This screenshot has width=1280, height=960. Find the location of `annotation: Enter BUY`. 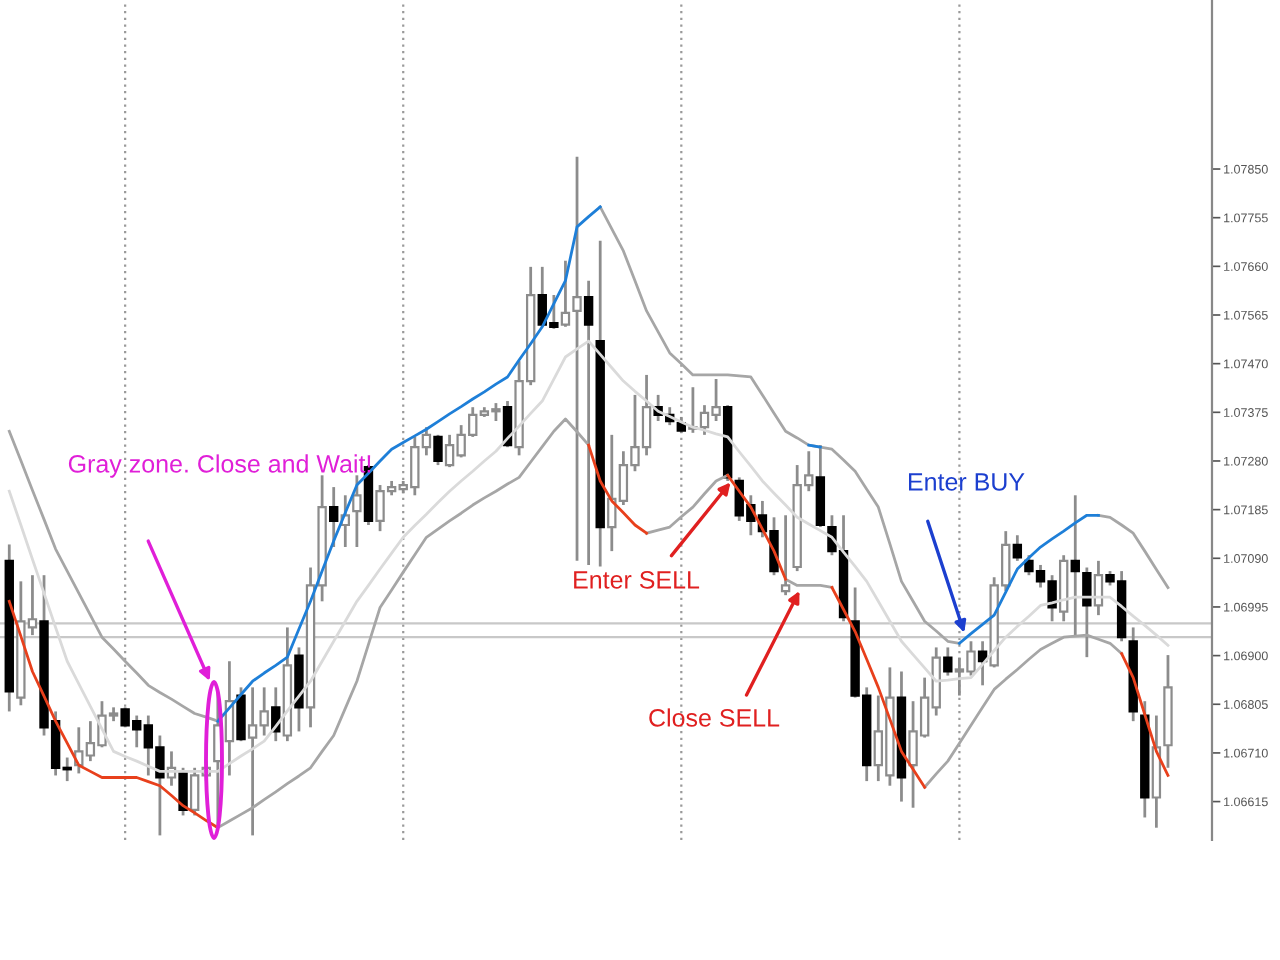

annotation: Enter BUY is located at coordinates (967, 482).